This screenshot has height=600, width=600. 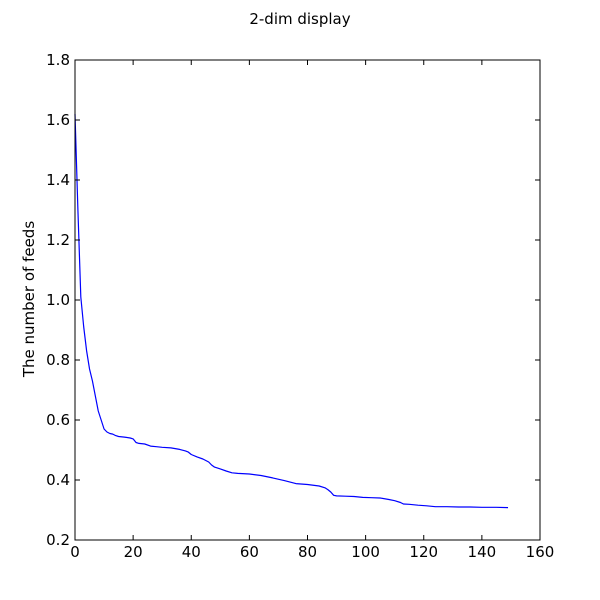 I want to click on y-tick-label: 1.8, so click(x=58, y=60).